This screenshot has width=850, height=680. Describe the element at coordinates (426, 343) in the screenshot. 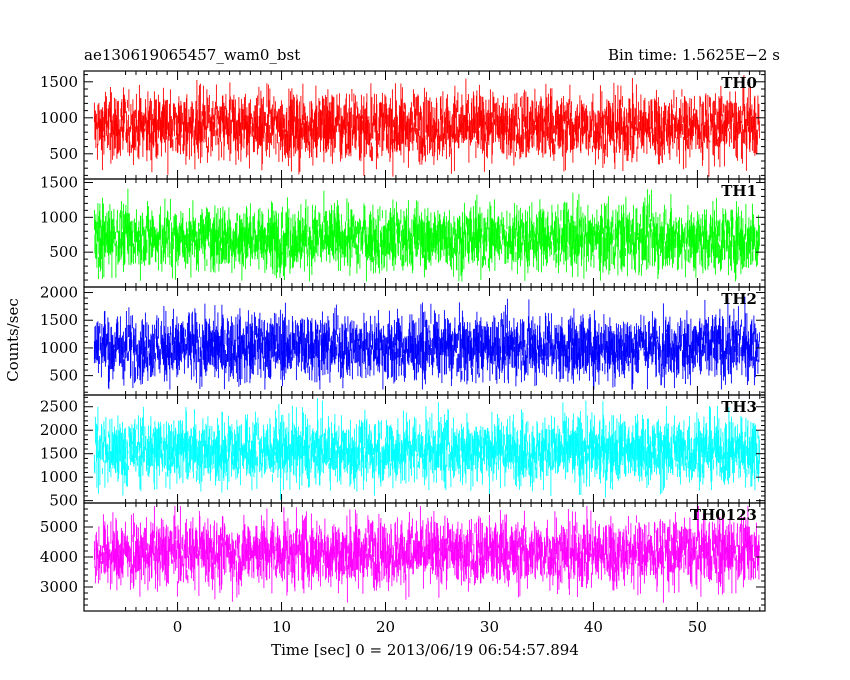

I see `series-th2-trace` at that location.